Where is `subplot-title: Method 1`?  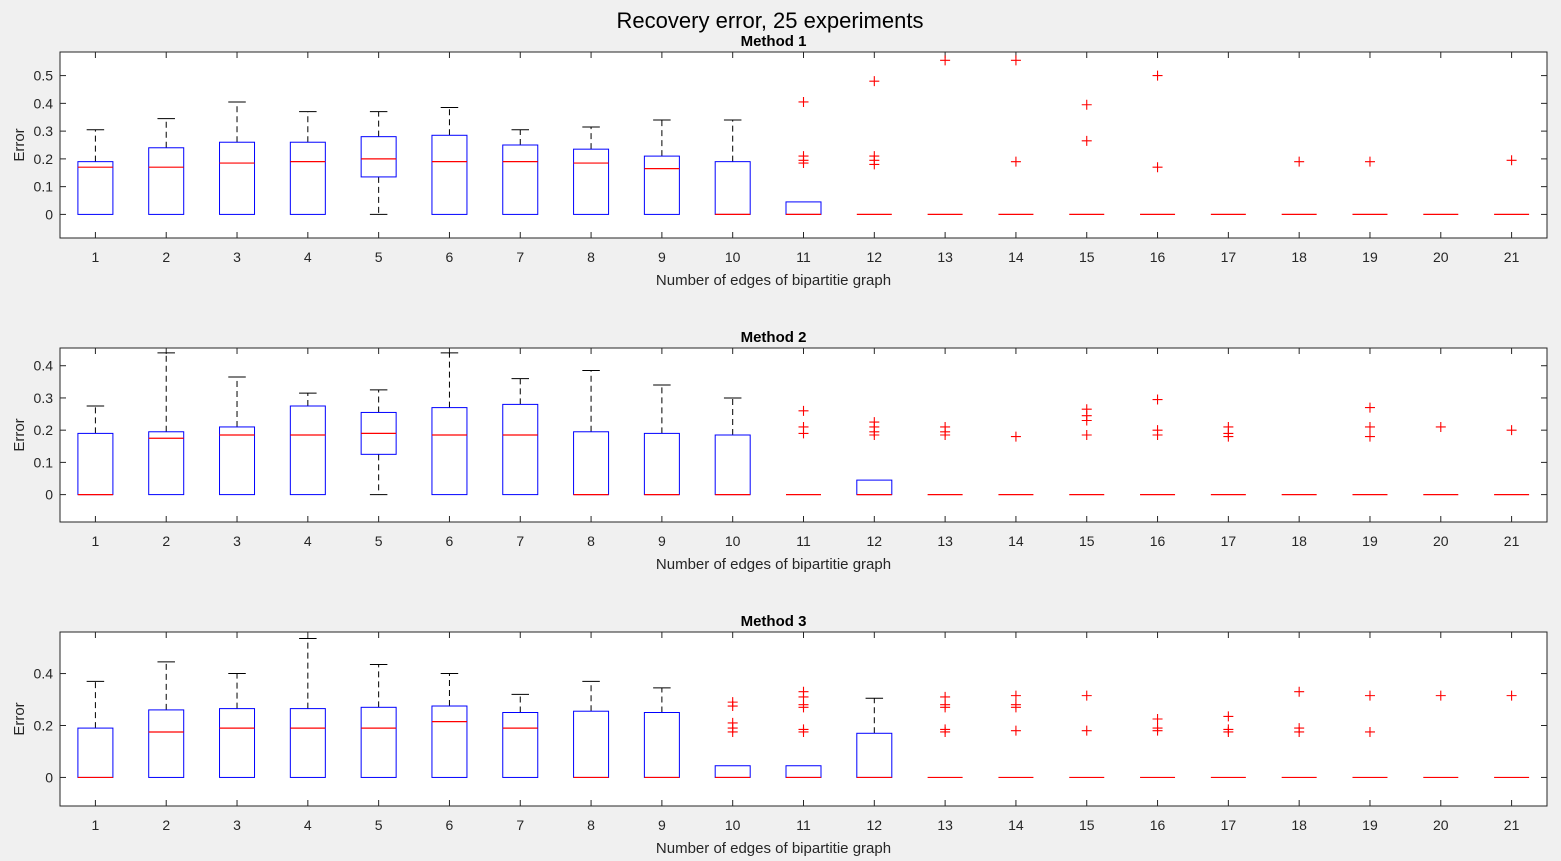
subplot-title: Method 1 is located at coordinates (774, 41).